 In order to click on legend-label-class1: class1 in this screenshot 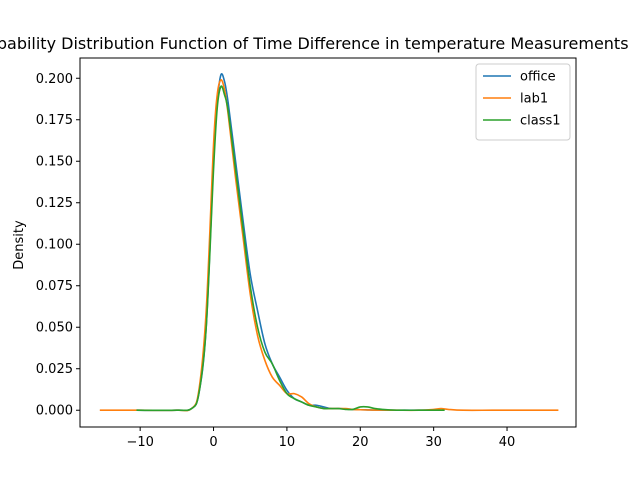, I will do `click(540, 121)`.